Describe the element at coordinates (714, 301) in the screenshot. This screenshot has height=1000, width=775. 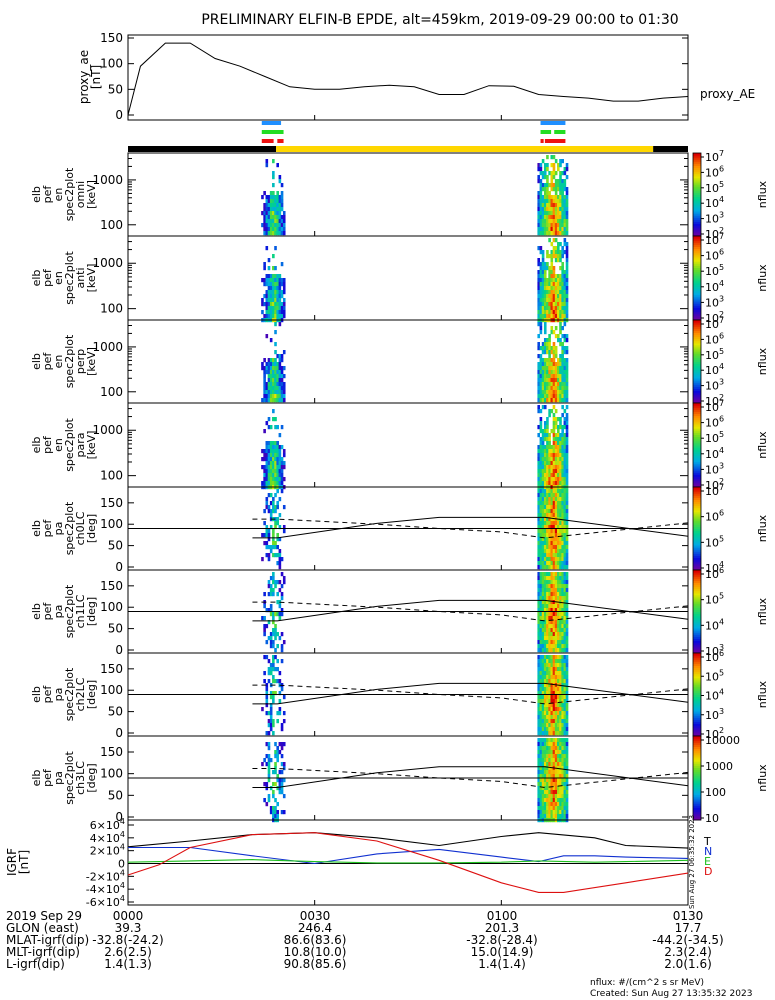
I see `colorbar-tick-label: 103` at that location.